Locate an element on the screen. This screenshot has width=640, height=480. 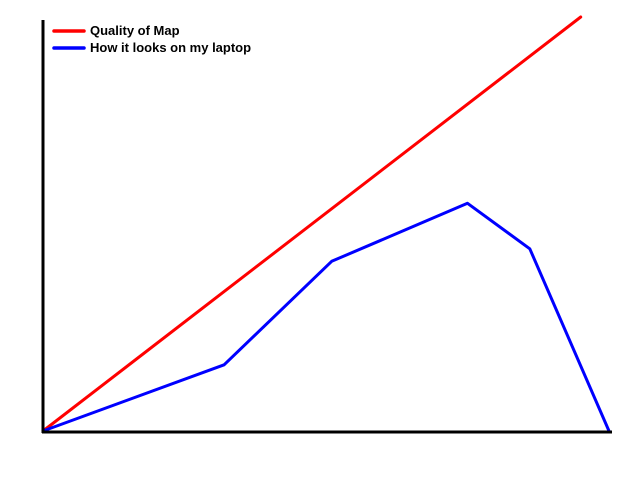
legend-entry-quality-of-map: Quality of Map is located at coordinates (116, 30).